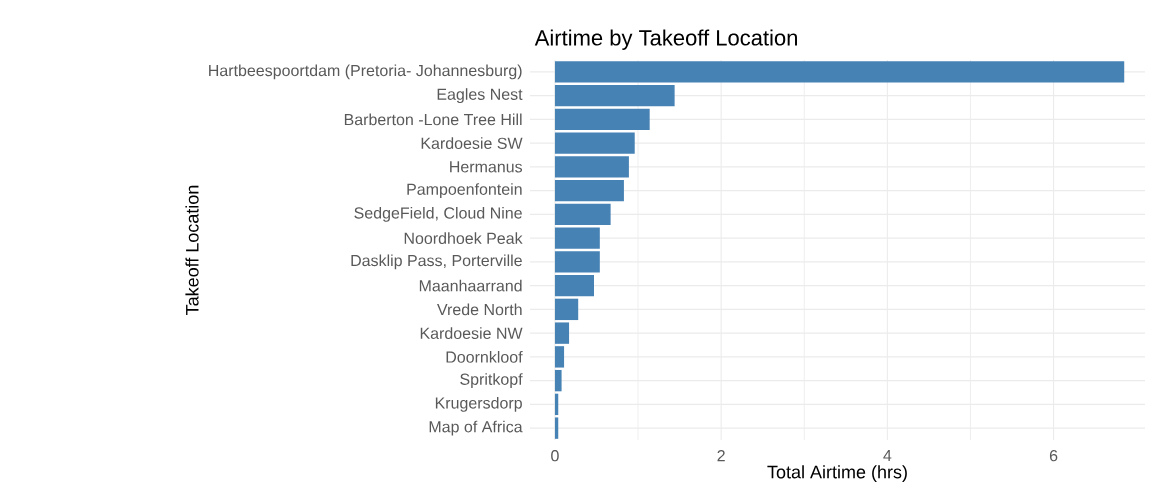  I want to click on y-tick-label: Spritkopf, so click(491, 381).